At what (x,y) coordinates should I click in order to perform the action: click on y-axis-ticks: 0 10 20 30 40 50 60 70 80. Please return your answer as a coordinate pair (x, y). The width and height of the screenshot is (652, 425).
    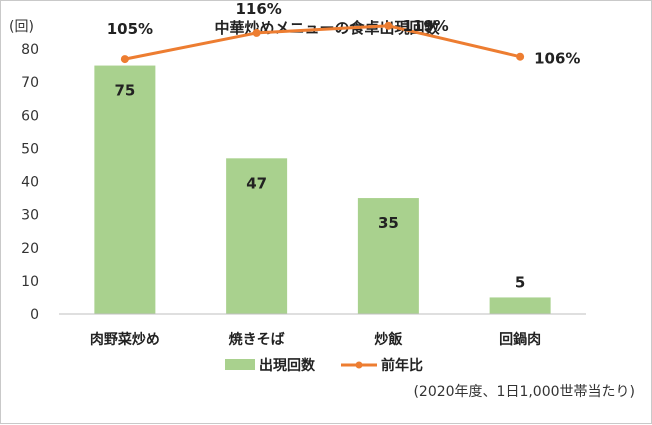
    Looking at the image, I should click on (30, 182).